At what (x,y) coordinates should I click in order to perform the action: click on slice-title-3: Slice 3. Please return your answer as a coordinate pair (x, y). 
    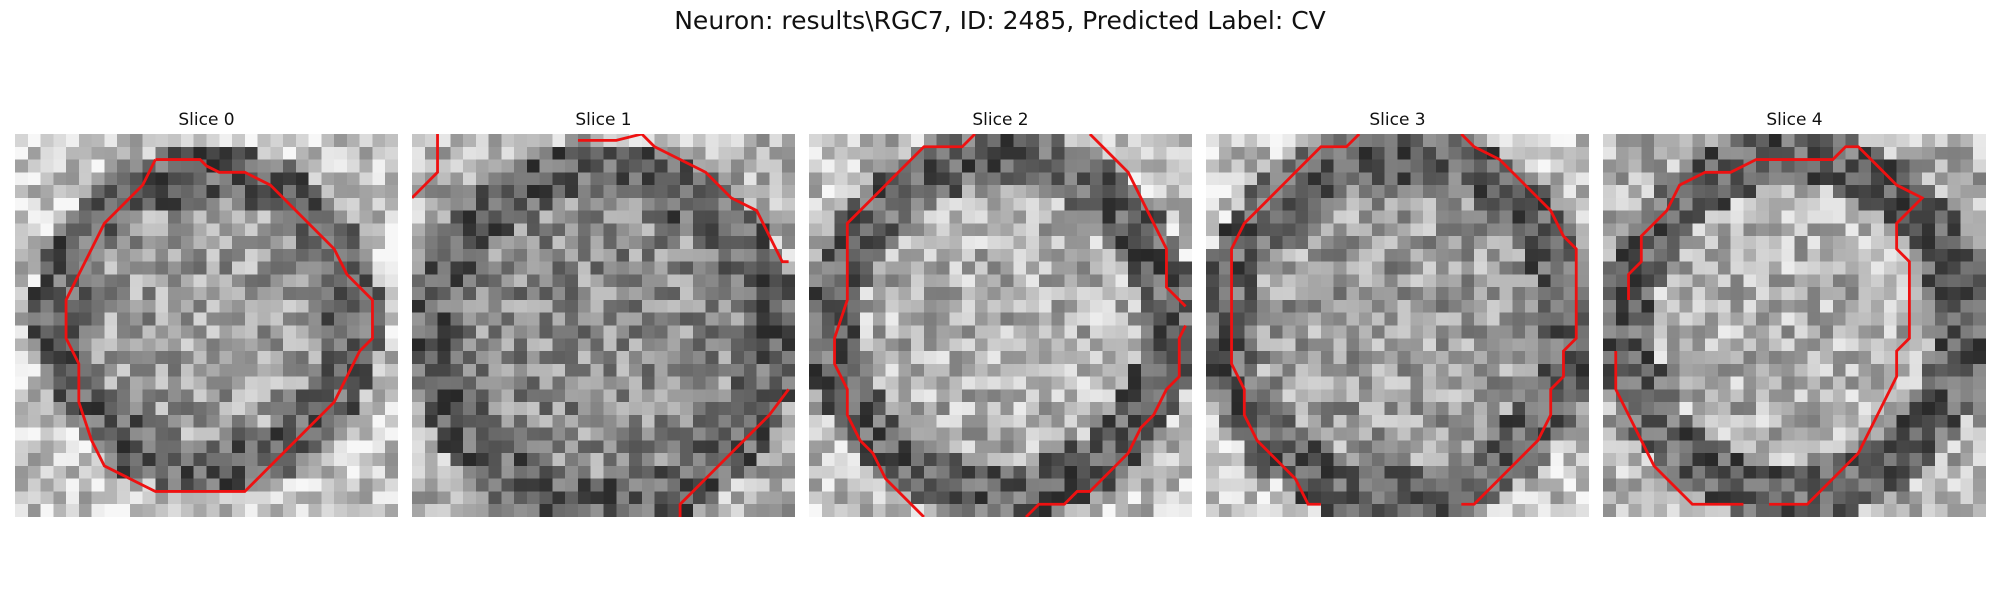
    Looking at the image, I should click on (1397, 120).